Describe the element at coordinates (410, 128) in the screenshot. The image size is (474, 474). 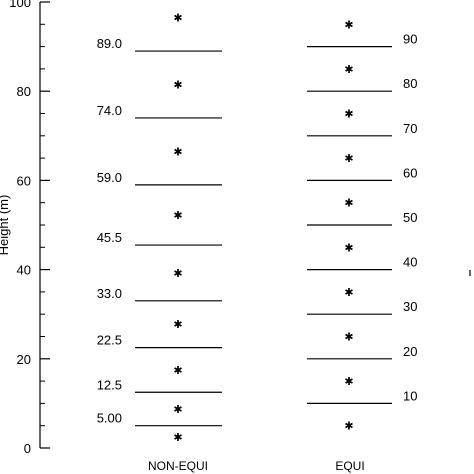
I see `level-label: 70` at that location.